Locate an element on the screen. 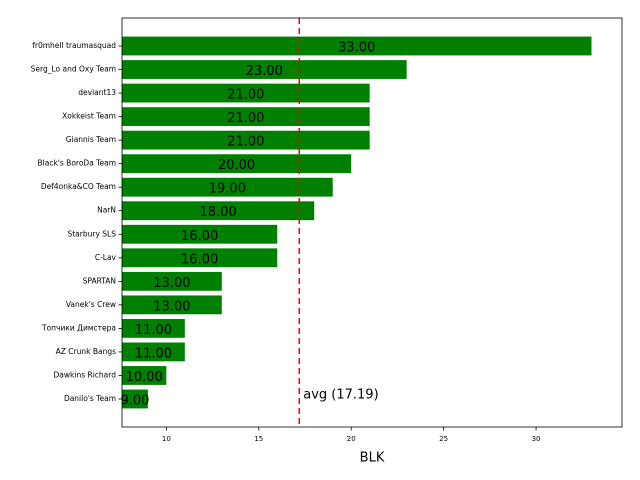  x-tick-label: 25 is located at coordinates (443, 439).